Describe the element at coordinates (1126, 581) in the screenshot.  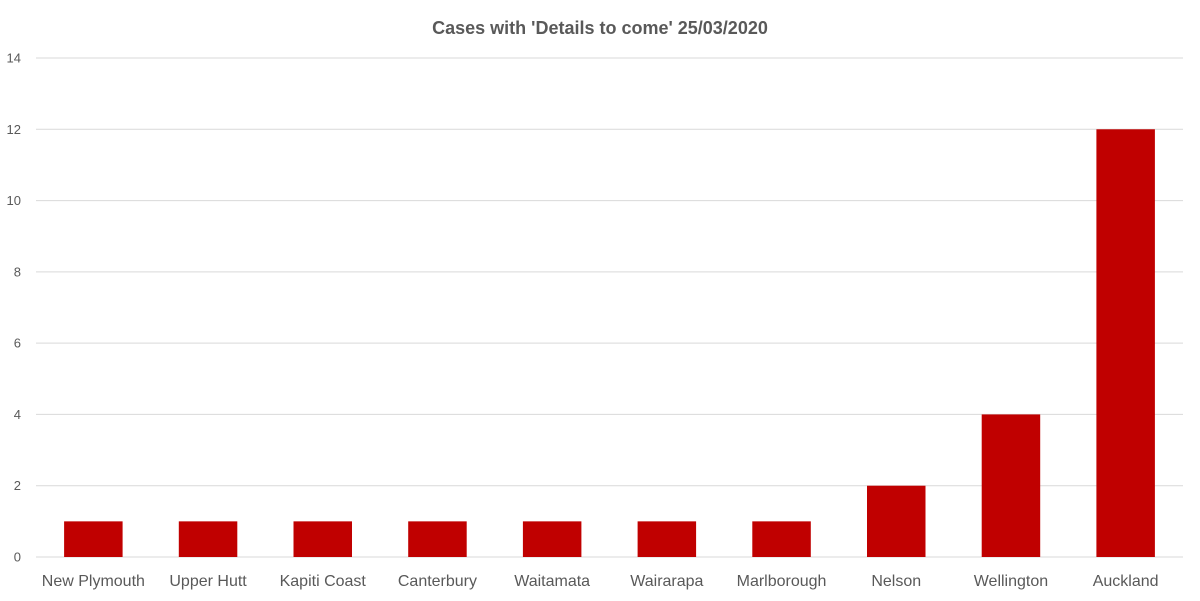
I see `x-category-label: Auckland` at that location.